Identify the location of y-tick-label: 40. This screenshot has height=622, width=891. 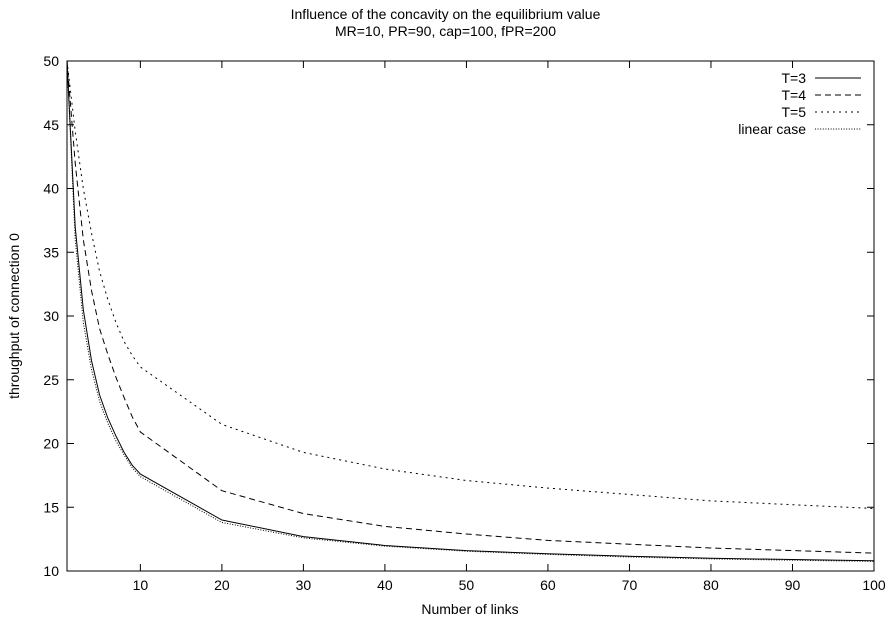
(51, 189).